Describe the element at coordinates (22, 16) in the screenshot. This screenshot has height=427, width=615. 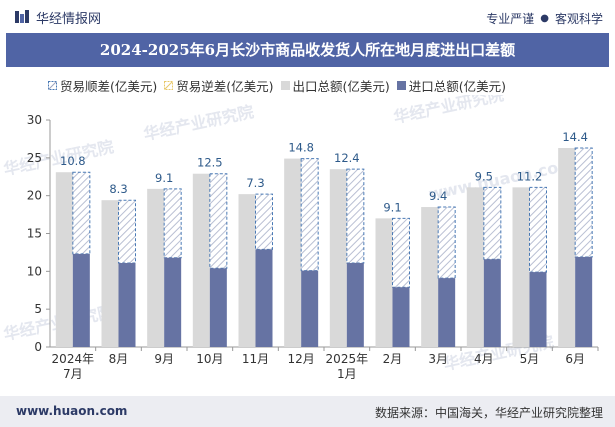
I see `brand-logo-icon` at that location.